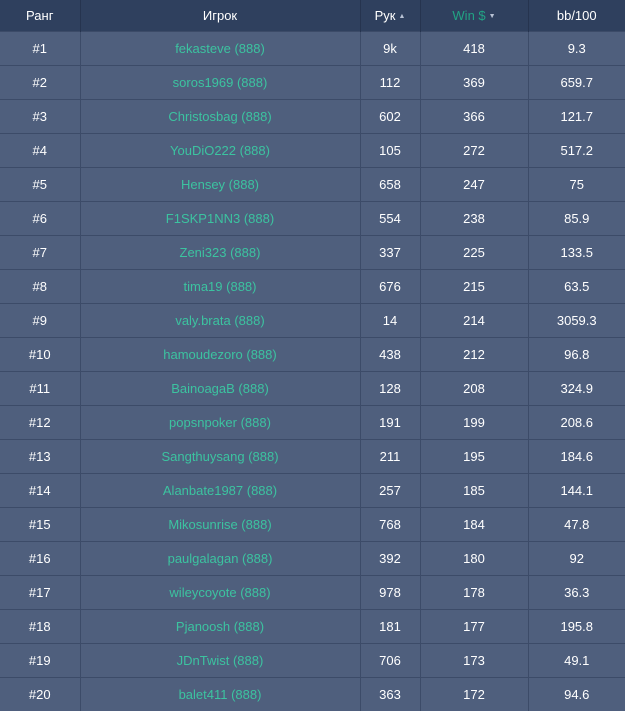  What do you see at coordinates (474, 83) in the screenshot?
I see `win-cell: 369` at bounding box center [474, 83].